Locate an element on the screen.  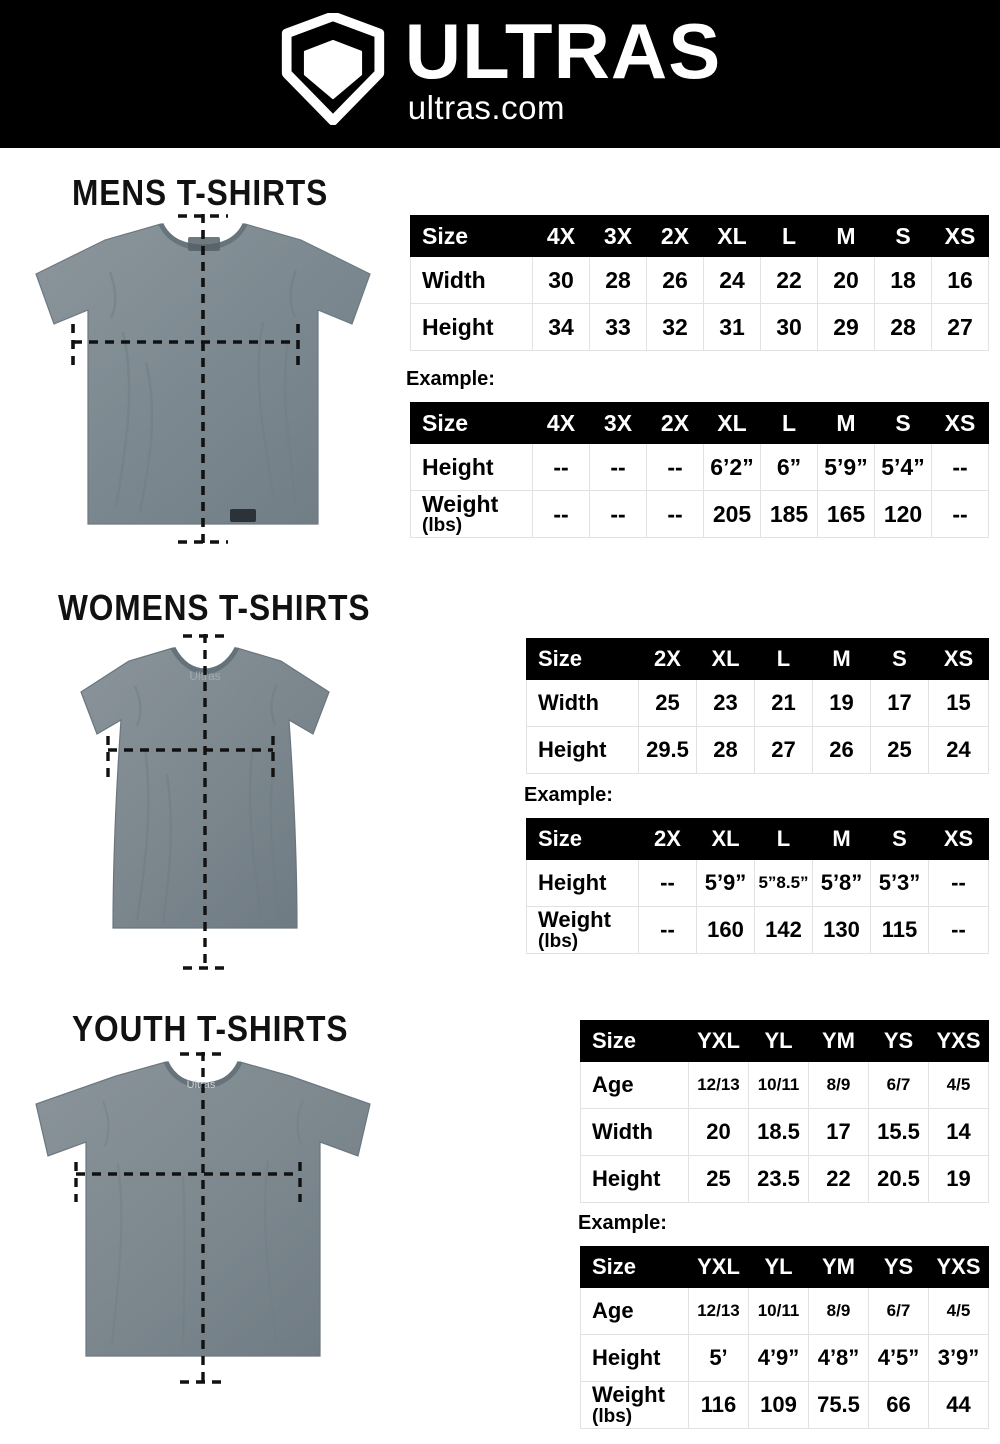
row-label: Age is located at coordinates (634, 1311).